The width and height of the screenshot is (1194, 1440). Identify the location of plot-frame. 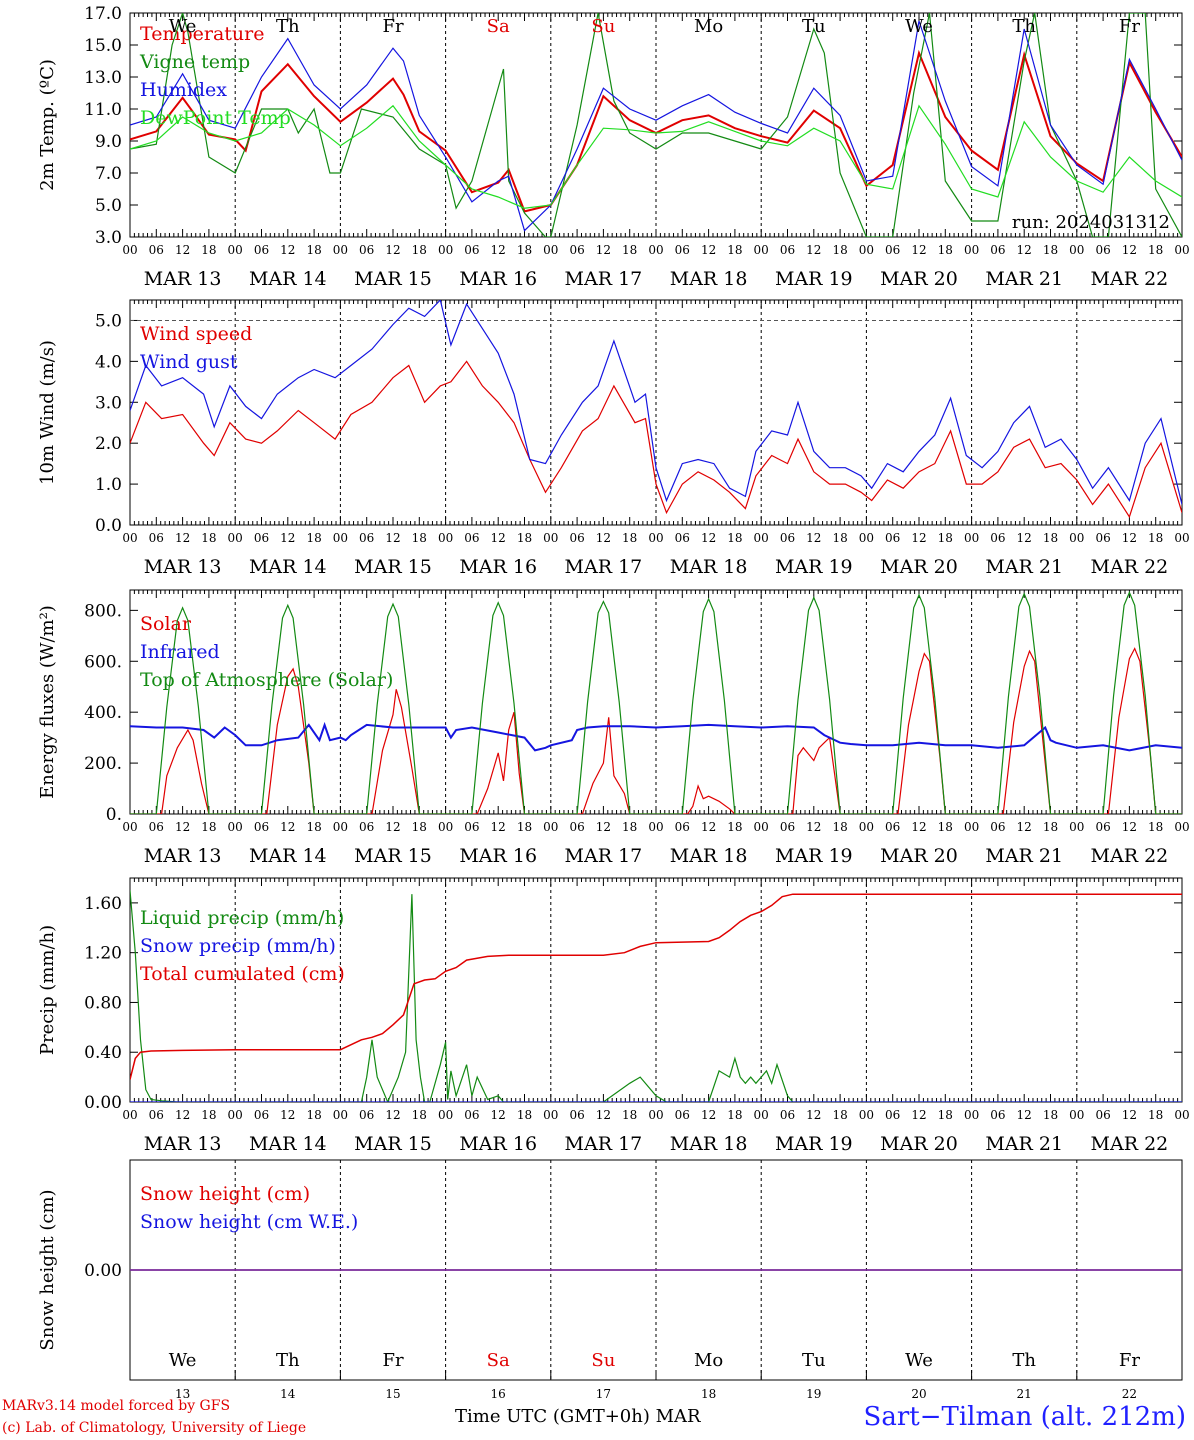
(656, 702).